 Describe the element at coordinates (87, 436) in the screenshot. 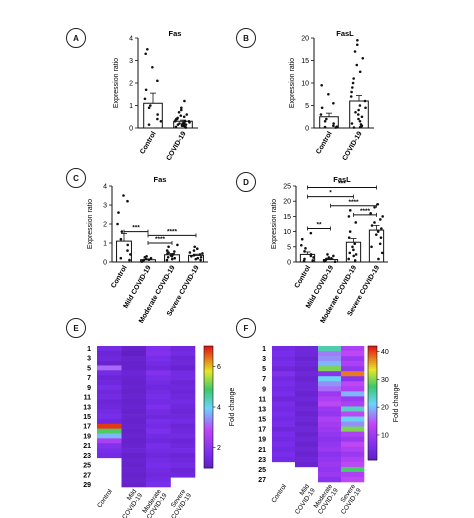

I see `row-label-e: 19` at that location.